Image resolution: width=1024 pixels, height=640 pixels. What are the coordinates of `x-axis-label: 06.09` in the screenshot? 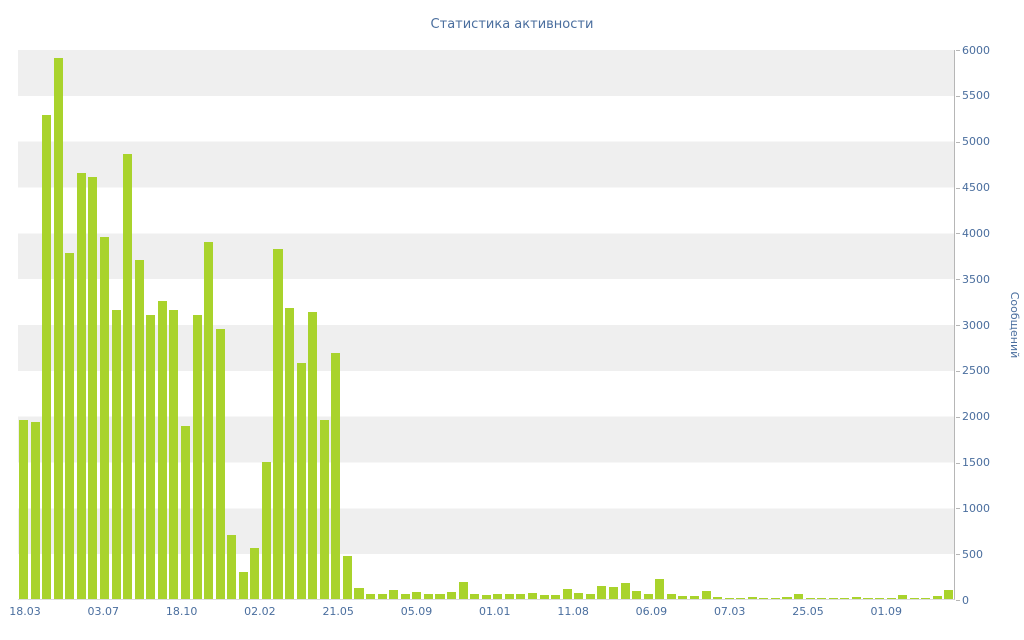 It's located at (651, 611).